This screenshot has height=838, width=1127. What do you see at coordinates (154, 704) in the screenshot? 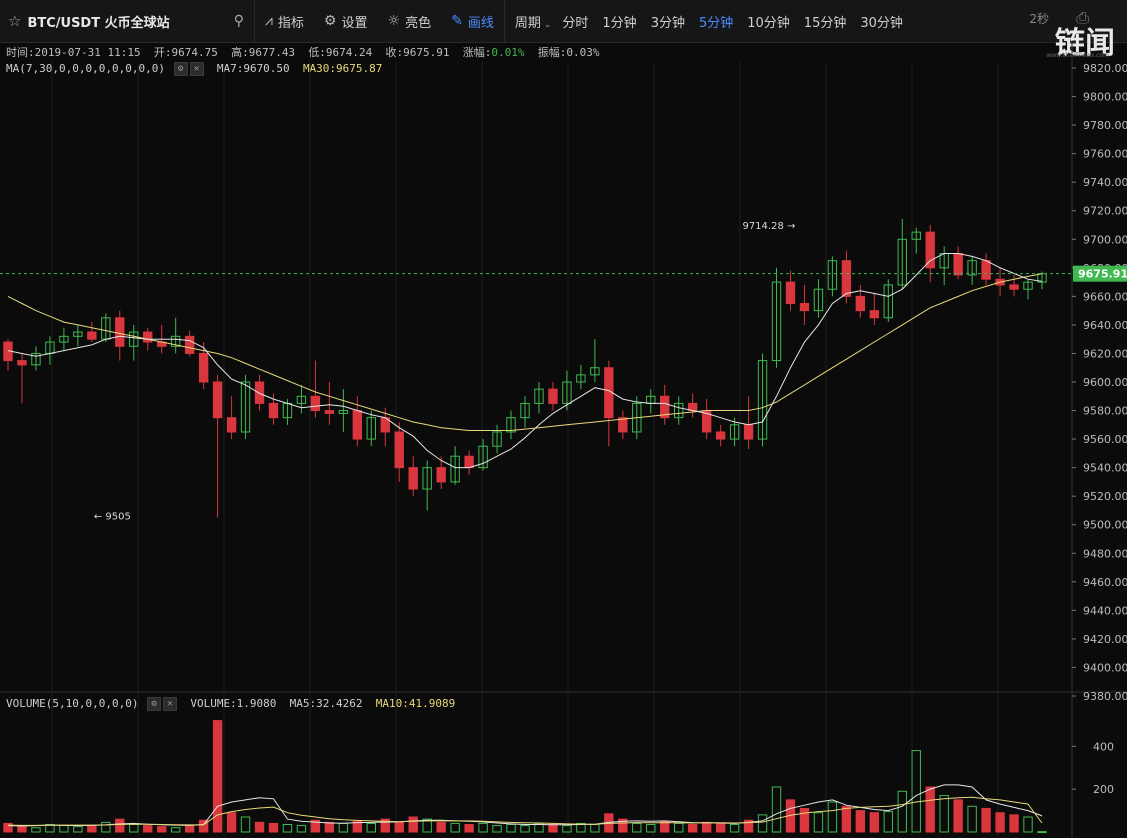
I see `volume-settings-icon: ⚙` at bounding box center [154, 704].